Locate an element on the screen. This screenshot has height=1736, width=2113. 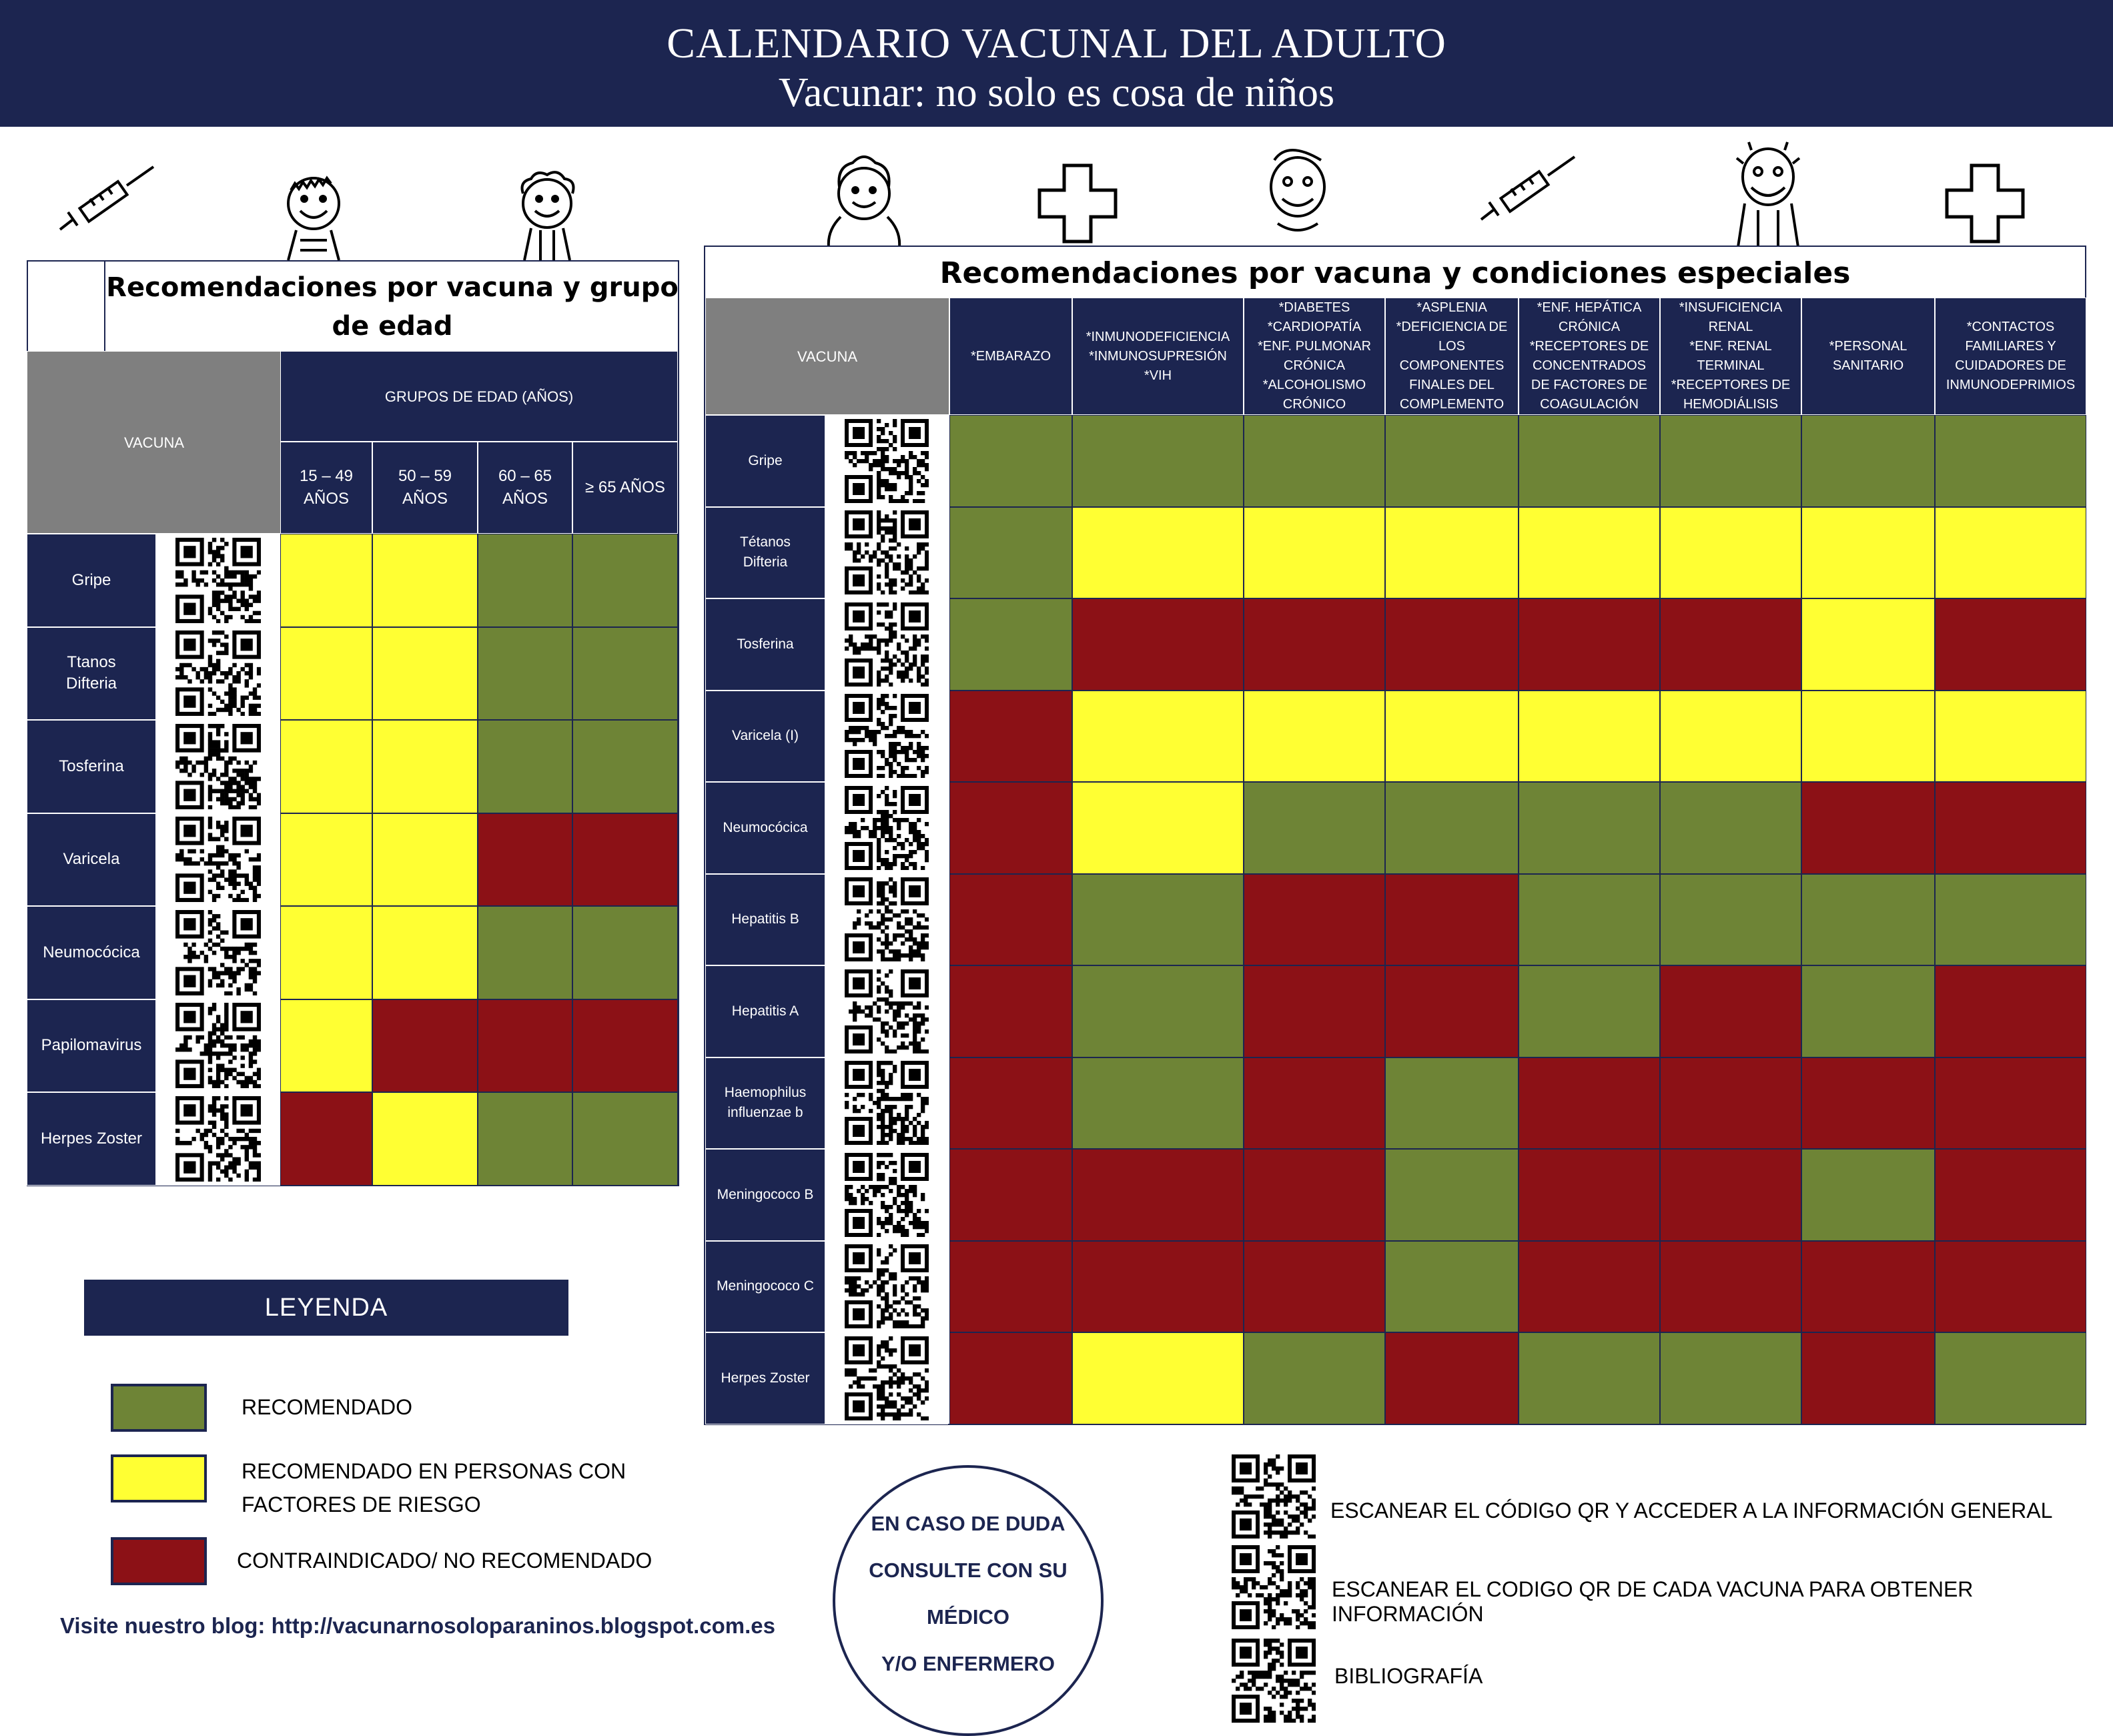
cond-row-label: Varicela (I) is located at coordinates (765, 736).